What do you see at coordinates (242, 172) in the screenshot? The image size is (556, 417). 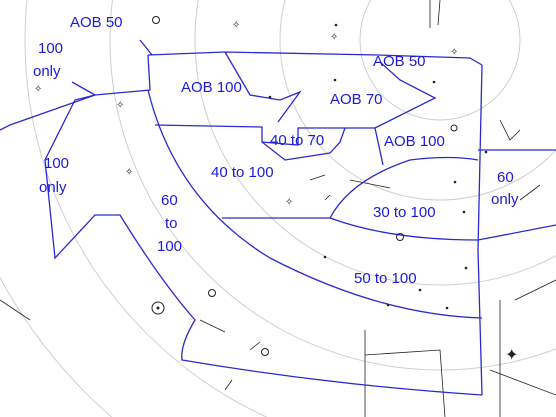 I see `label-40to100: 40 to 100` at bounding box center [242, 172].